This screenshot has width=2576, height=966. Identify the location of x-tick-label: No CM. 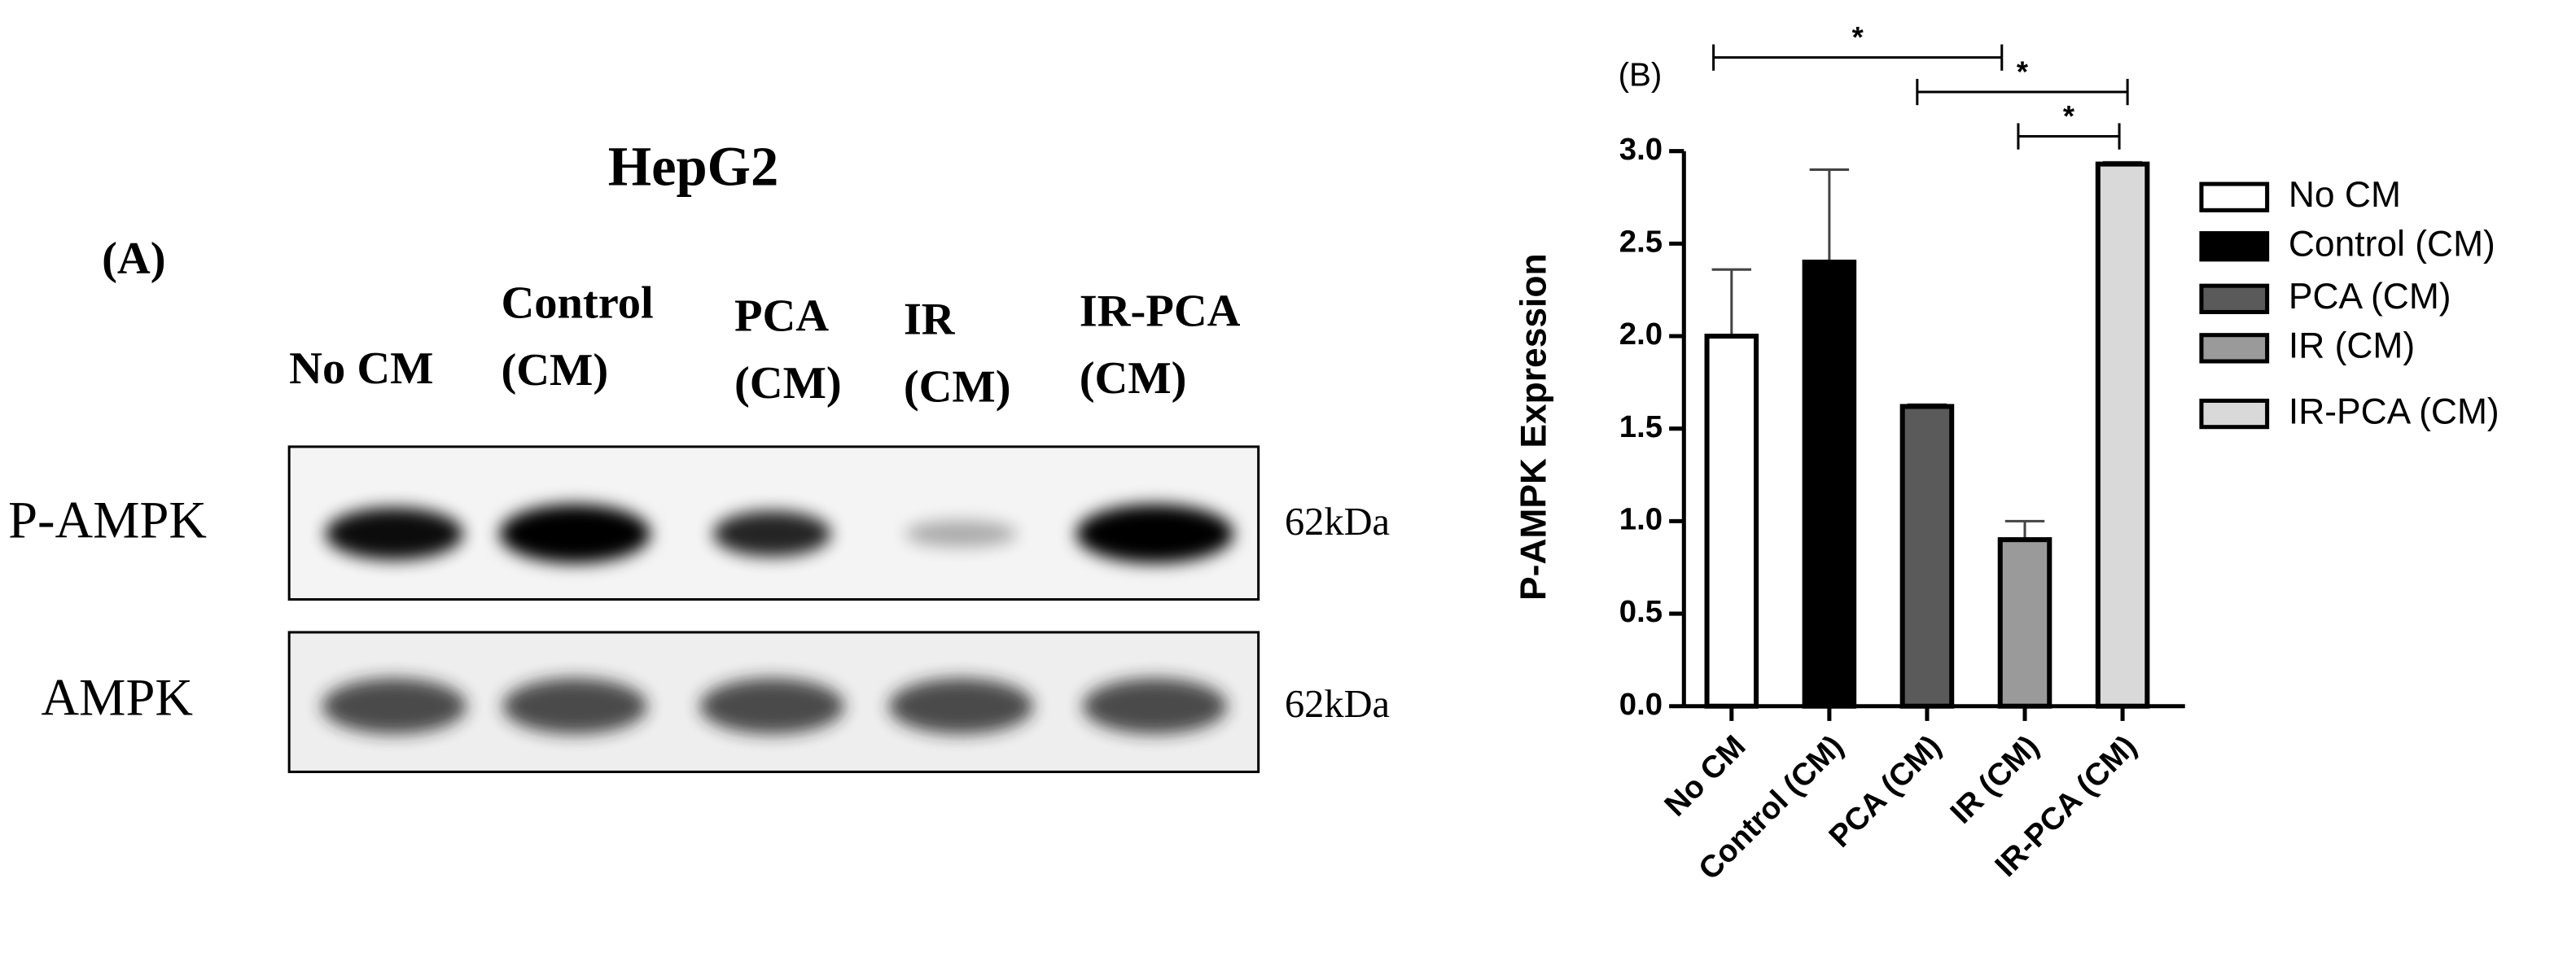
(1705, 776).